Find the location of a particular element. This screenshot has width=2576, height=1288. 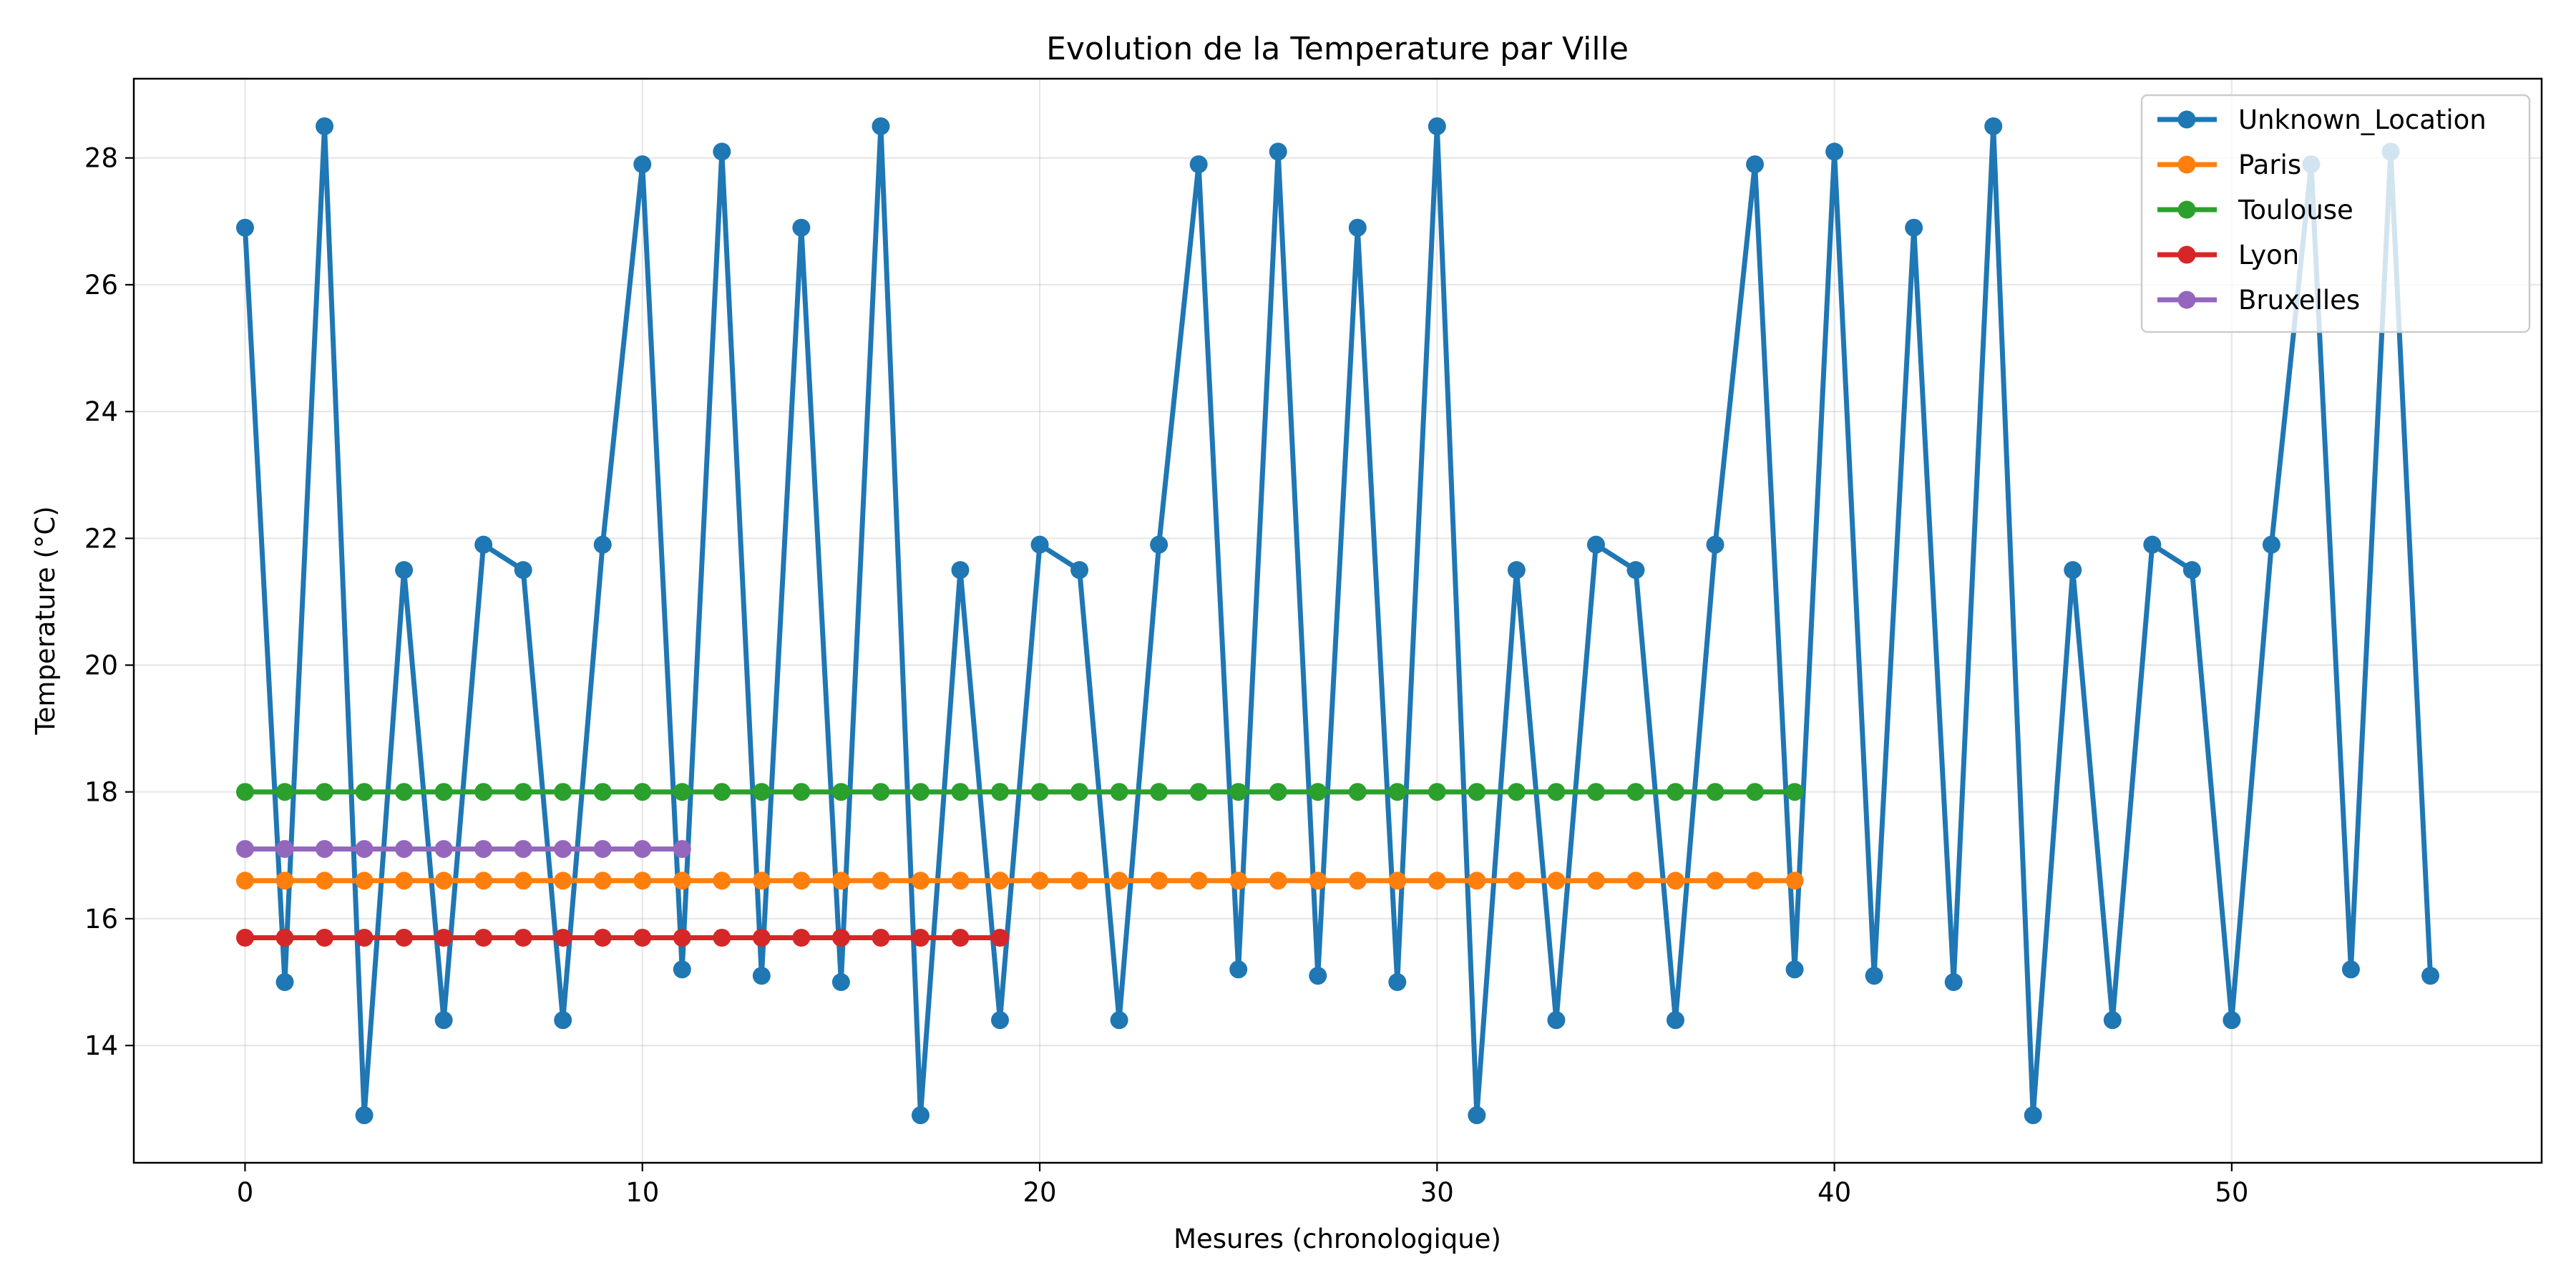

legend-box is located at coordinates (2335, 213).